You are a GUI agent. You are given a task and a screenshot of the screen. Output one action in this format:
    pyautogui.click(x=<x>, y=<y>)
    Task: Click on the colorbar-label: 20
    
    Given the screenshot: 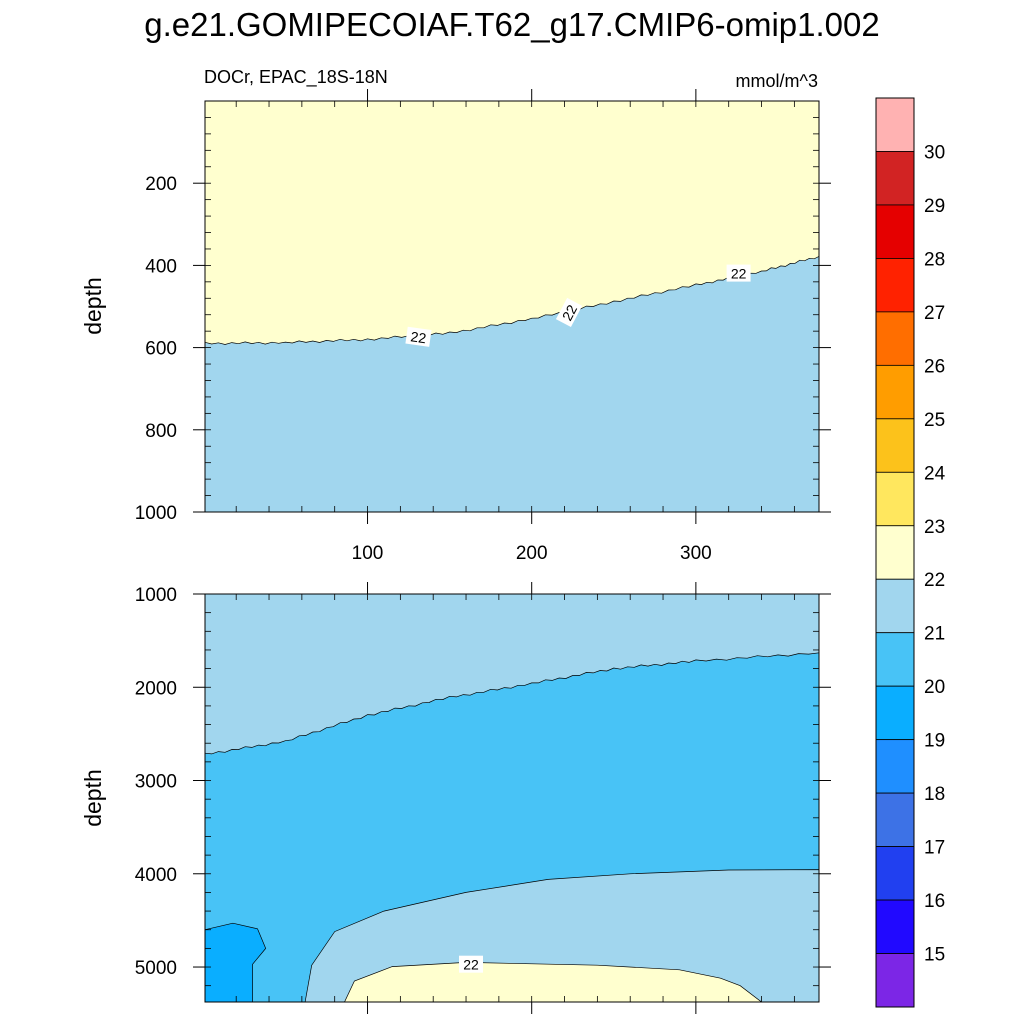 What is the action you would take?
    pyautogui.click(x=934, y=687)
    